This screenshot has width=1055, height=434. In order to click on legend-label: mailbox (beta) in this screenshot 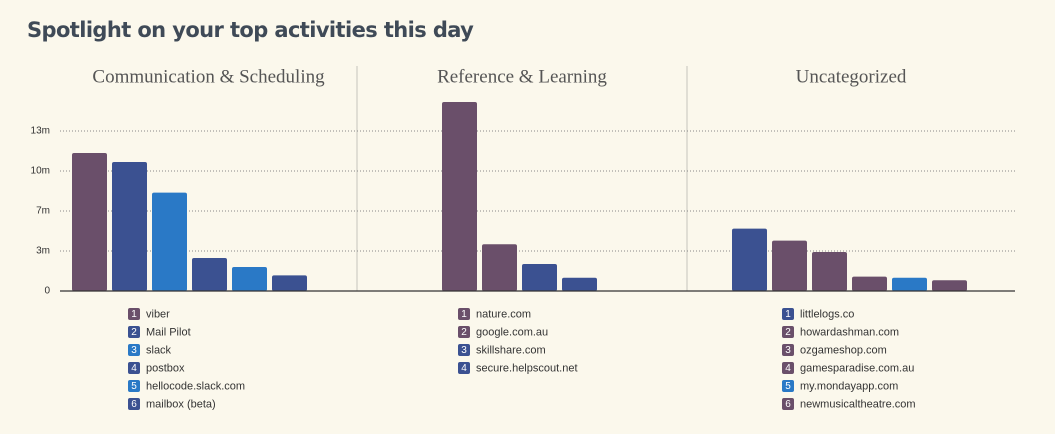, I will do `click(181, 404)`.